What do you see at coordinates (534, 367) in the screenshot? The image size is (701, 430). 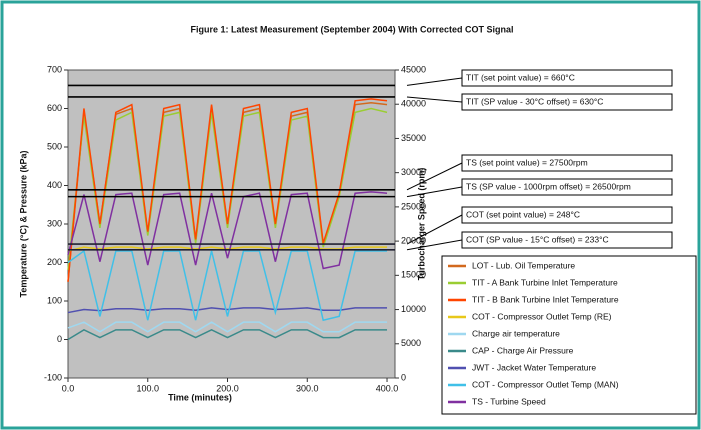 I see `legend-label: JWT - Jacket Water Temperature` at bounding box center [534, 367].